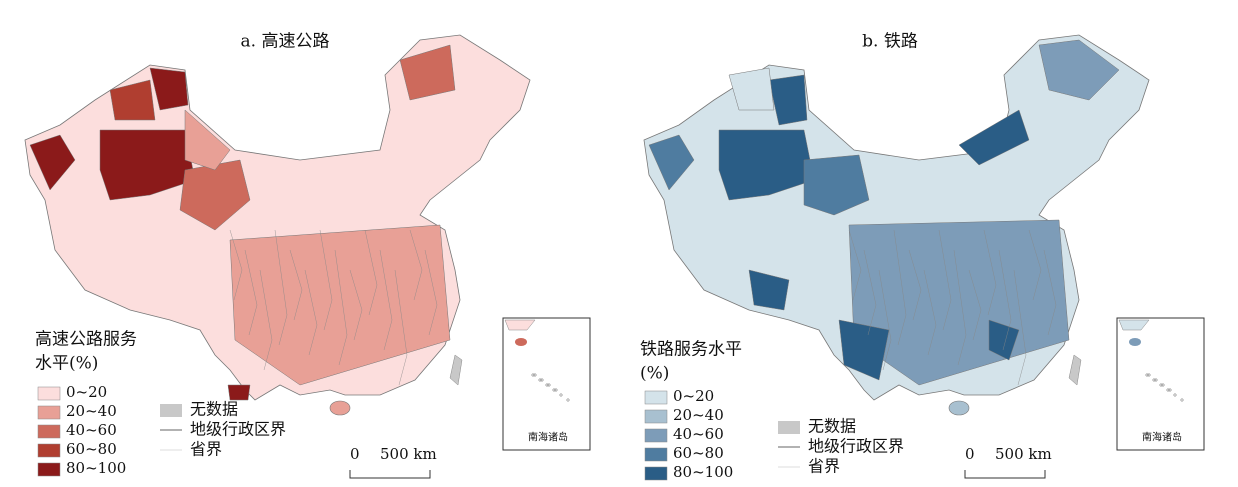 The width and height of the screenshot is (1238, 487). Describe the element at coordinates (890, 42) in the screenshot. I see `panel-title: b. 铁路` at that location.